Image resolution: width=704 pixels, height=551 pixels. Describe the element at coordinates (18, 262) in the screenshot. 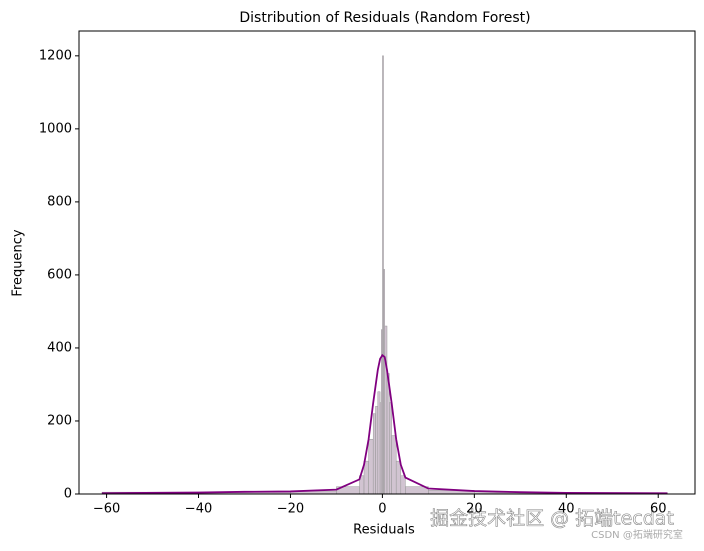

I see `y-axis-label: Frequency` at that location.